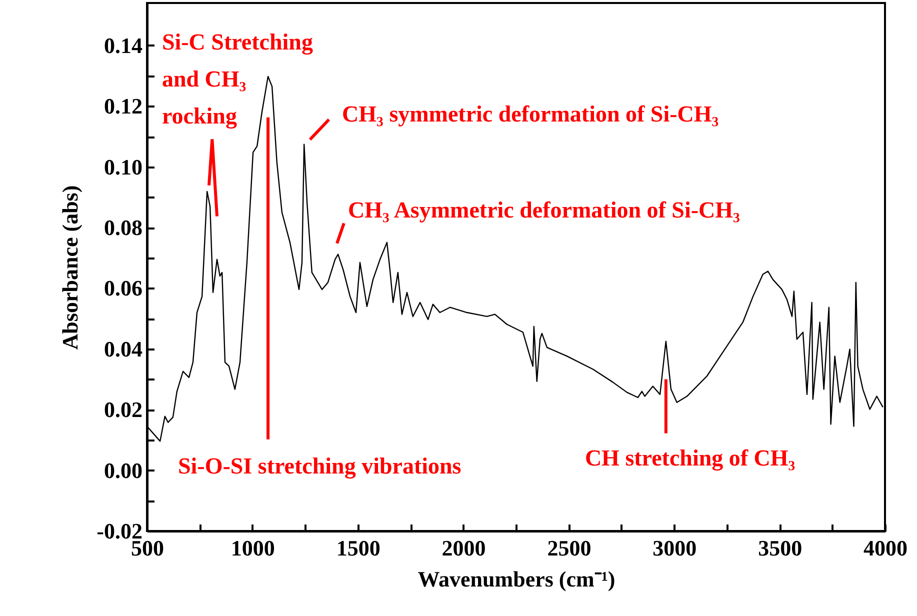 The width and height of the screenshot is (917, 616). What do you see at coordinates (569, 548) in the screenshot?
I see `x-tick-label: 2500` at bounding box center [569, 548].